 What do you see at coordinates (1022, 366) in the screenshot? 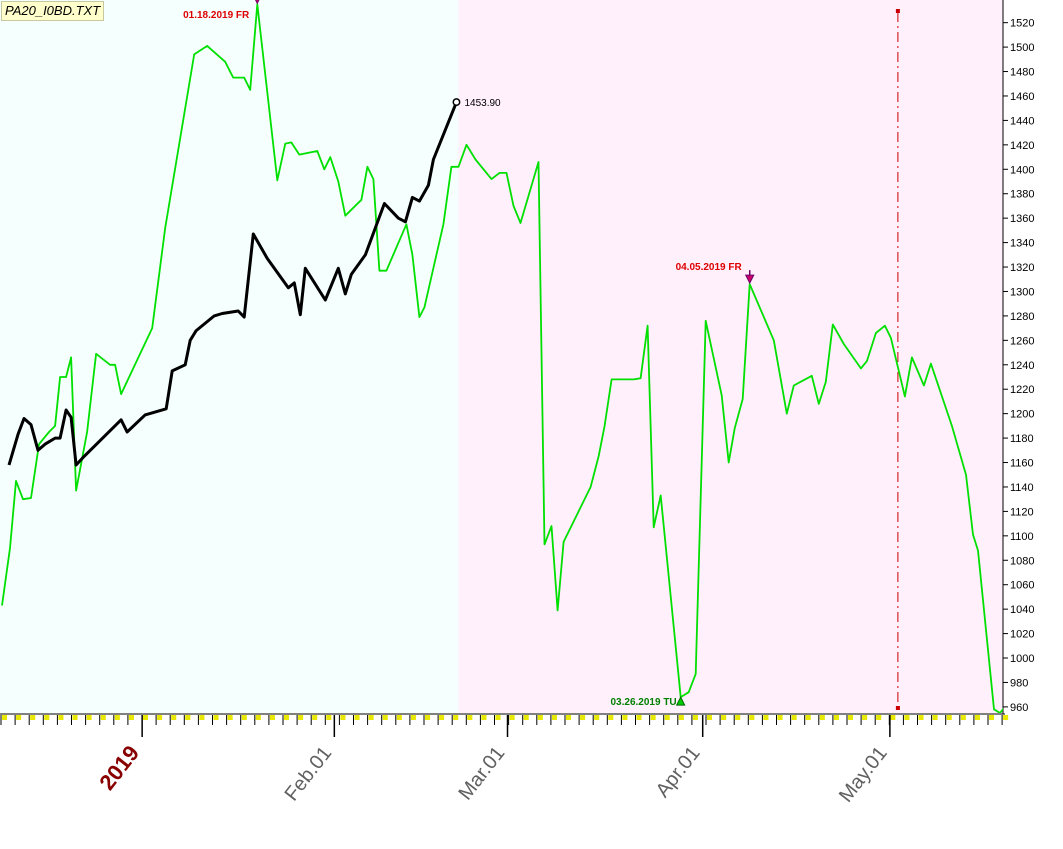
I see `y-tick-label: 1240` at bounding box center [1022, 366].